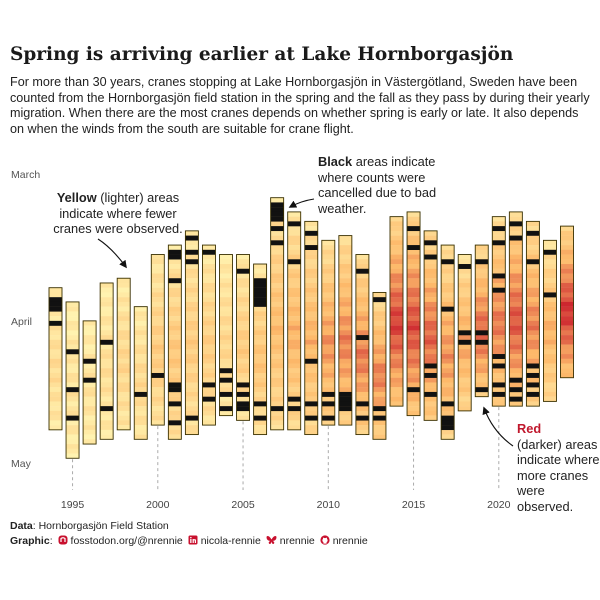  Describe the element at coordinates (350, 540) in the screenshot. I see `github-link: nrennie` at that location.